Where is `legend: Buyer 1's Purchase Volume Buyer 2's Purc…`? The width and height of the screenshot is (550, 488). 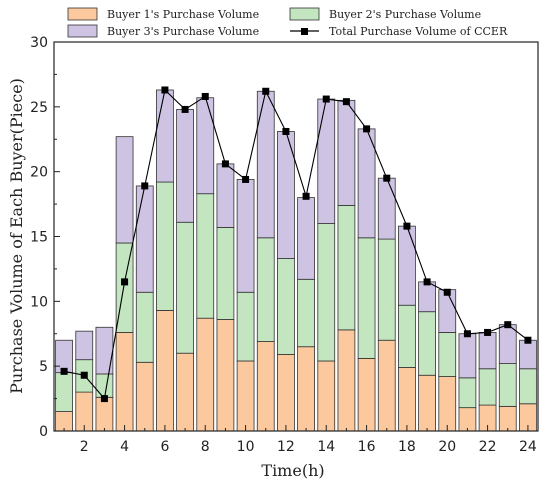
legend: Buyer 1's Purchase Volume Buyer 2's Purc… is located at coordinates (287, 22).